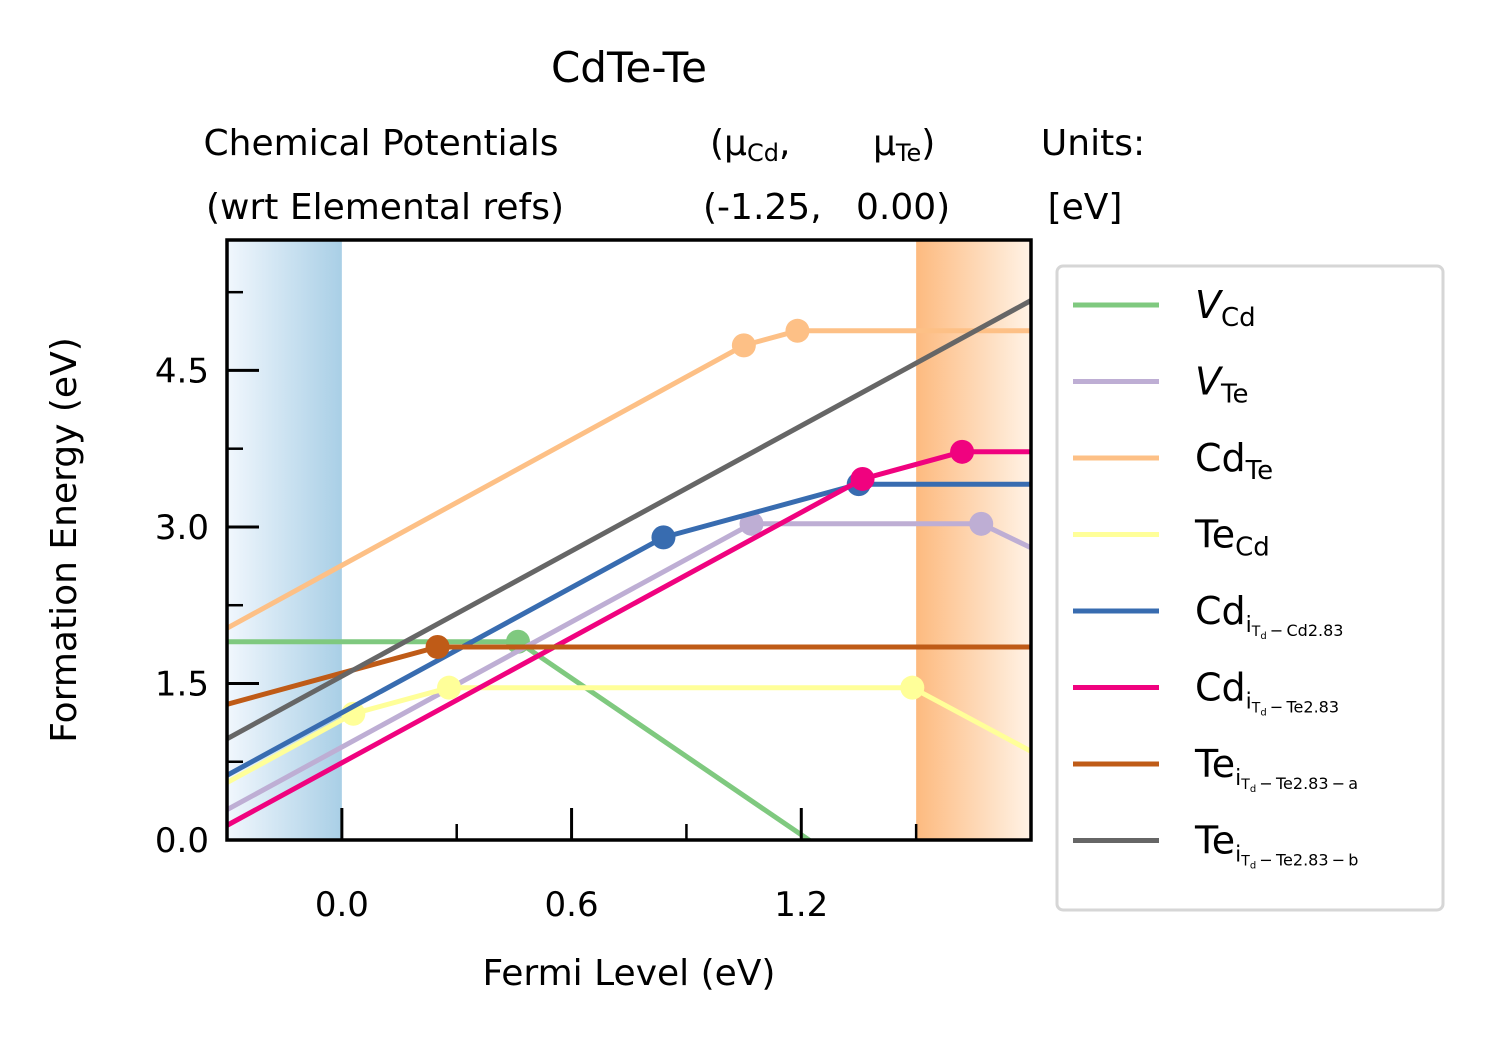  What do you see at coordinates (572, 905) in the screenshot?
I see `x-tick-label: 0.6` at bounding box center [572, 905].